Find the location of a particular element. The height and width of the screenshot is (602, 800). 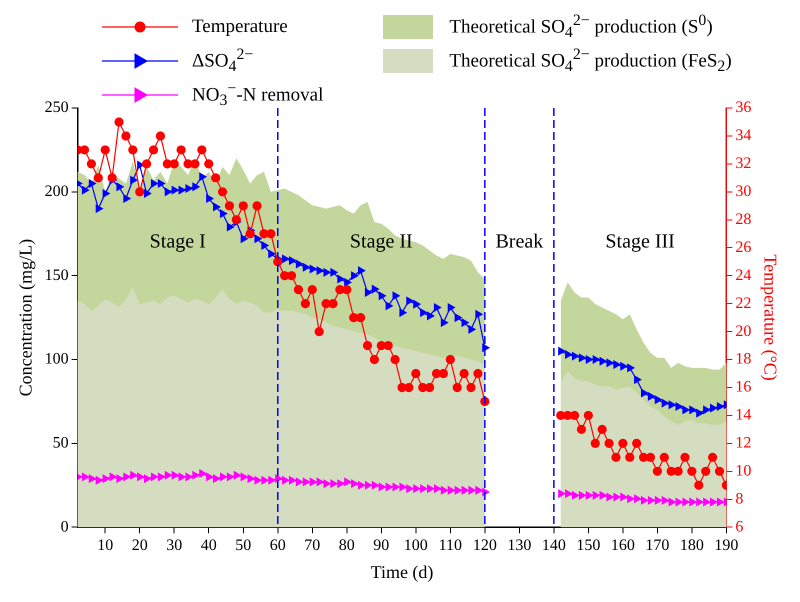

y-tick-label: 100 is located at coordinates (56, 359).